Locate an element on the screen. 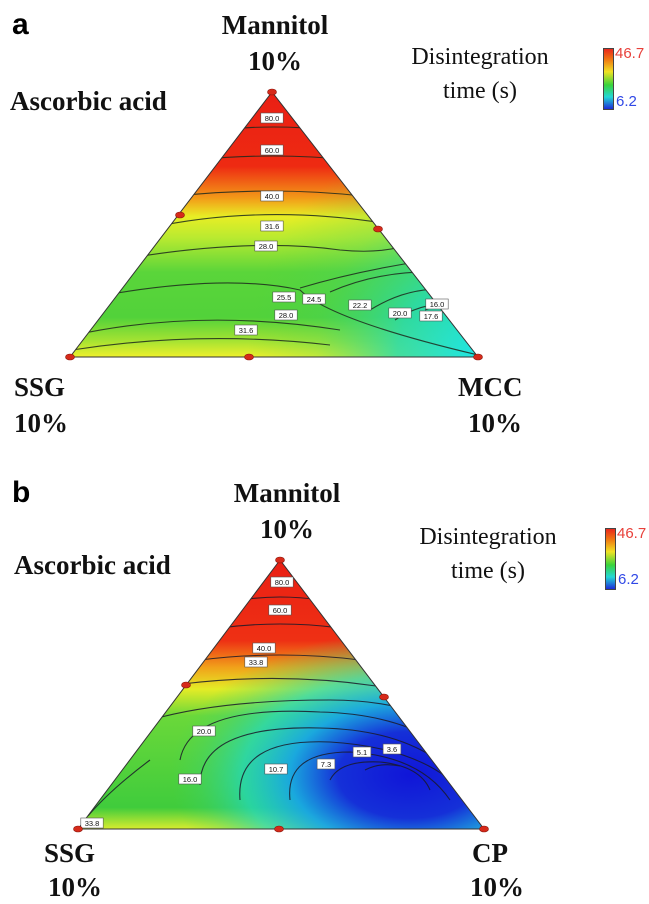 The image size is (649, 904). contour-label-a: 16.0 is located at coordinates (437, 304).